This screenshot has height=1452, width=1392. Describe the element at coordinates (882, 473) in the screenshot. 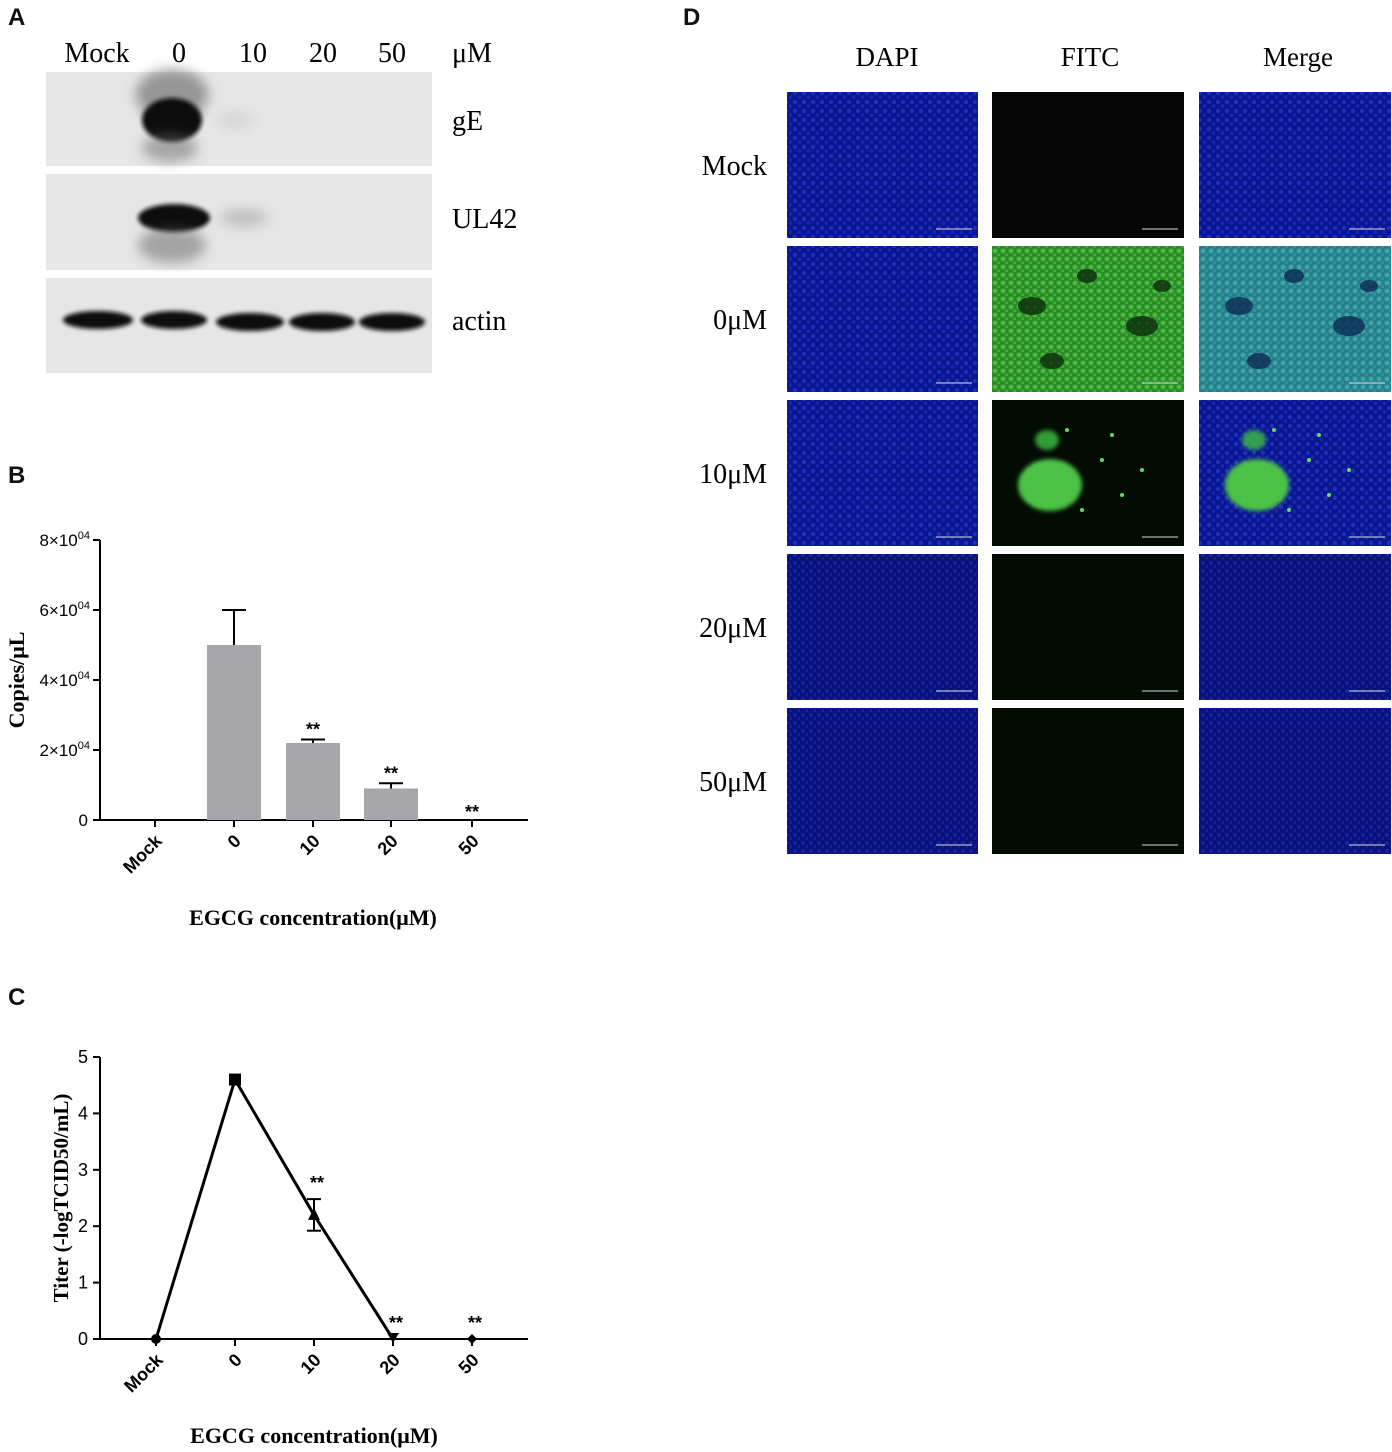

I see `micrograph-10μM-DAPI` at that location.